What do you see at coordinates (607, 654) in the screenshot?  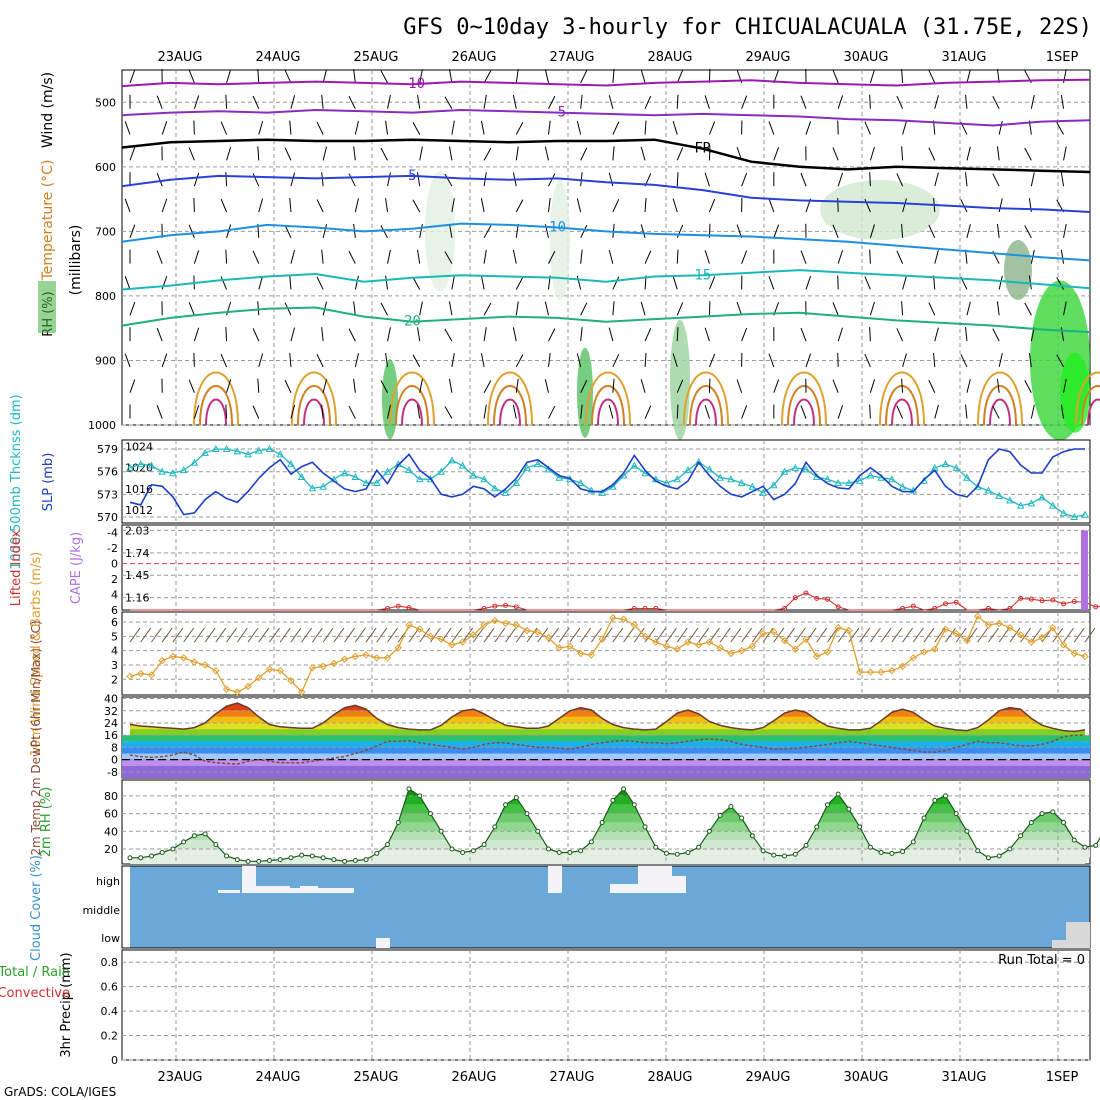 I see `wind-speed-line` at bounding box center [607, 654].